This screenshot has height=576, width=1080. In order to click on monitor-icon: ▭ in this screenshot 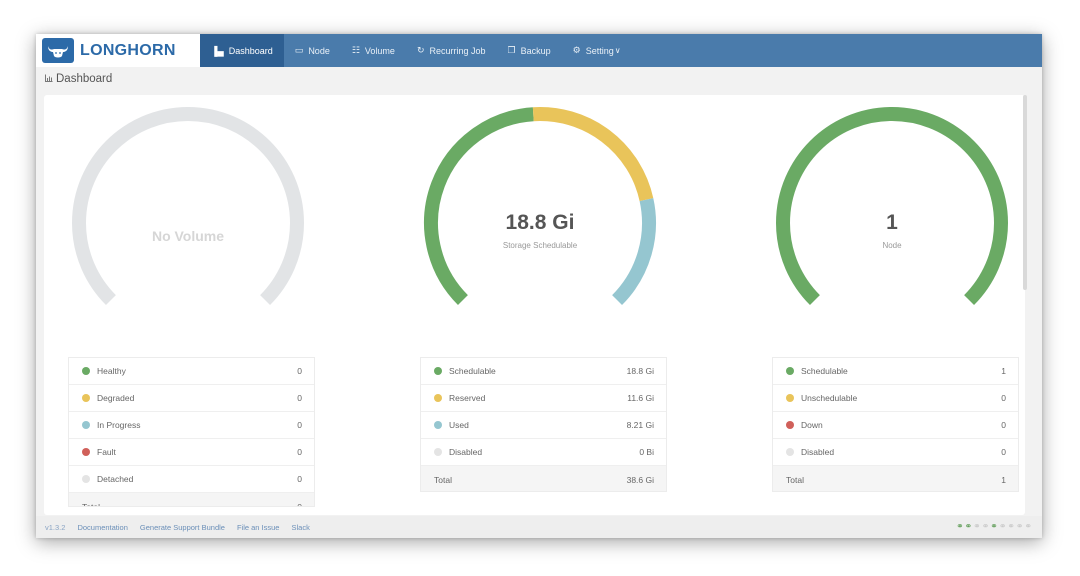, I will do `click(299, 50)`.